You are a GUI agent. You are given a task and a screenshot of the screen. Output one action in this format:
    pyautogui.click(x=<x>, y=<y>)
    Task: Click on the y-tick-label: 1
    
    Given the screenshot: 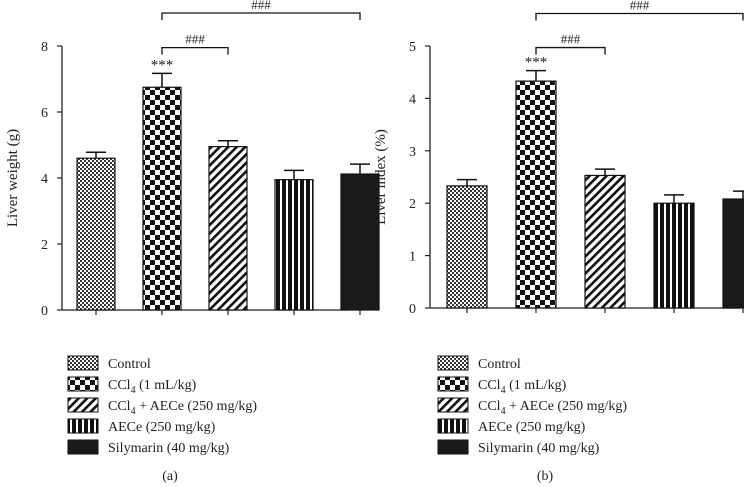 What is the action you would take?
    pyautogui.click(x=412, y=257)
    